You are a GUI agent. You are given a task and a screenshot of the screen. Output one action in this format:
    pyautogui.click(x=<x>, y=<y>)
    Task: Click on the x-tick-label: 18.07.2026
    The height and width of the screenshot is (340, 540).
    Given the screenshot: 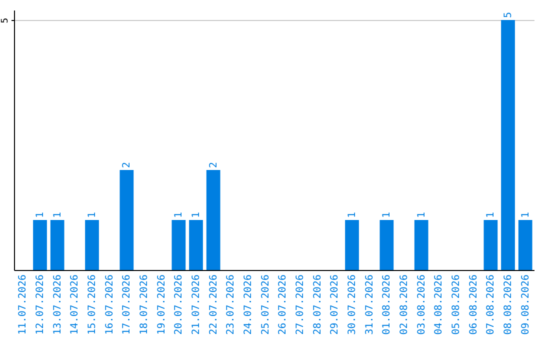 What is the action you would take?
    pyautogui.click(x=144, y=304)
    